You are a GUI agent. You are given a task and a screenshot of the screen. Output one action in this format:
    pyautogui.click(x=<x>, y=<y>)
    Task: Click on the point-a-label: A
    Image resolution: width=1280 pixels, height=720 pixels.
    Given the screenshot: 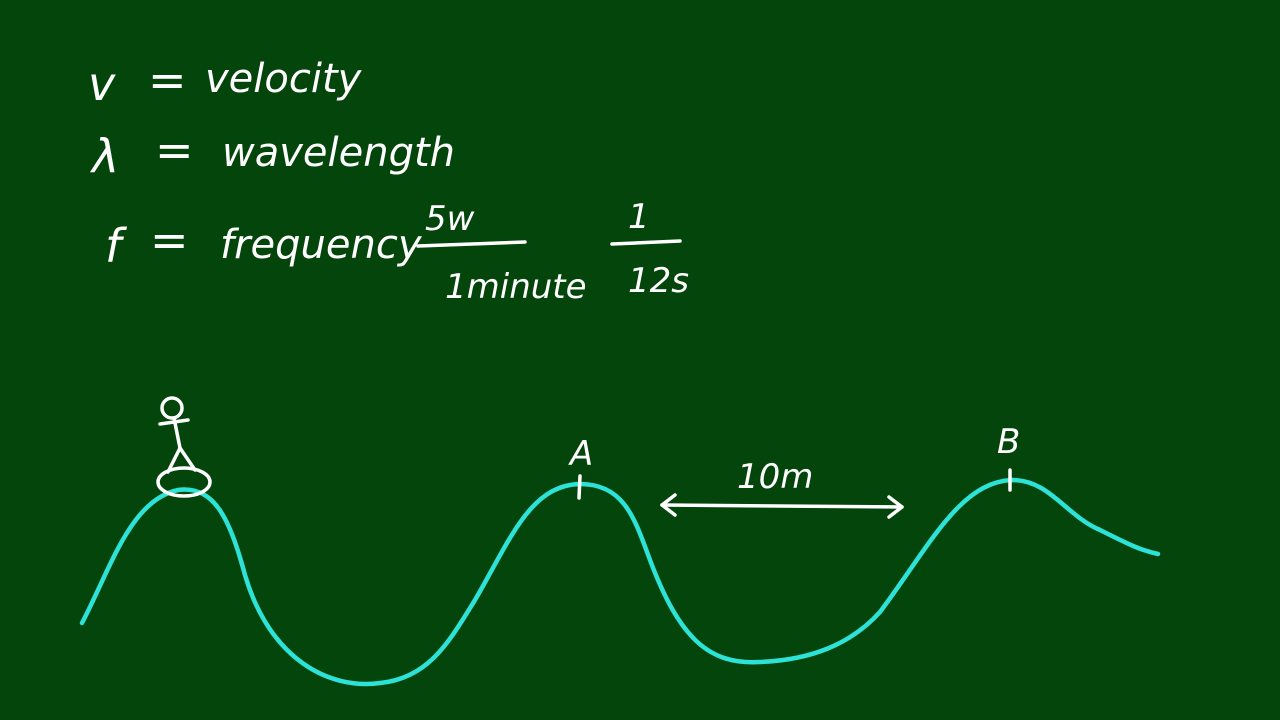 What is the action you would take?
    pyautogui.click(x=580, y=454)
    